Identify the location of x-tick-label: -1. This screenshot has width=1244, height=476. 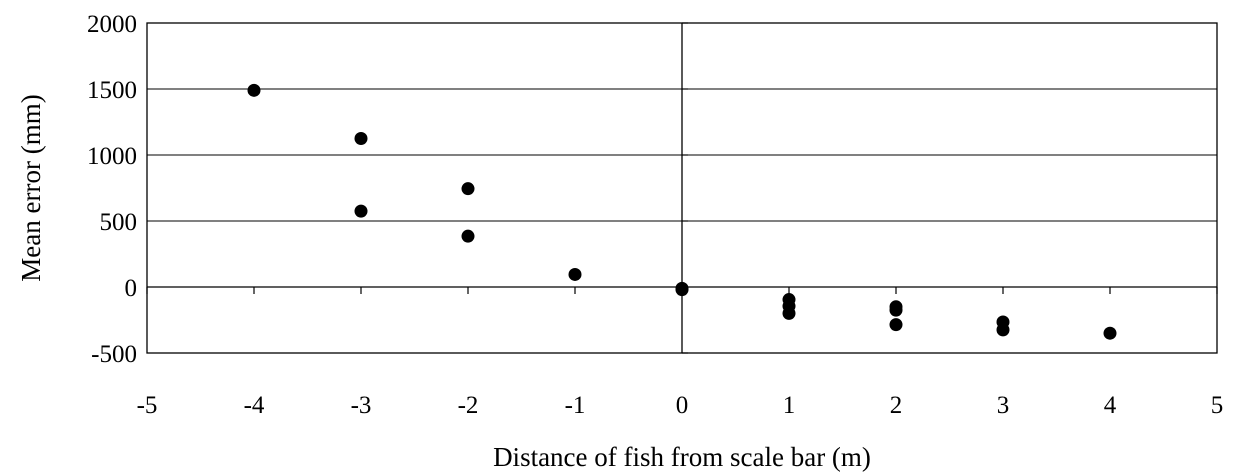
(575, 405).